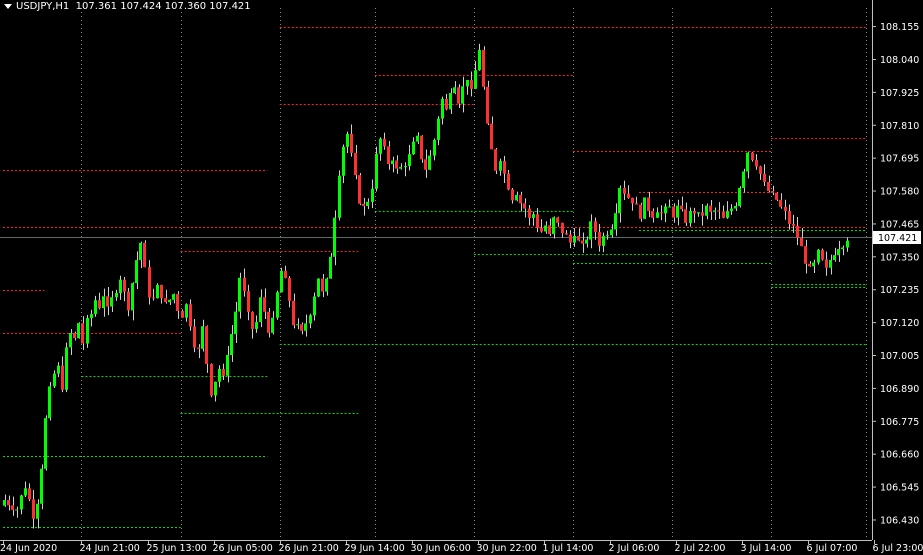  Describe the element at coordinates (141, 6) in the screenshot. I see `high-value: 107.424` at that location.